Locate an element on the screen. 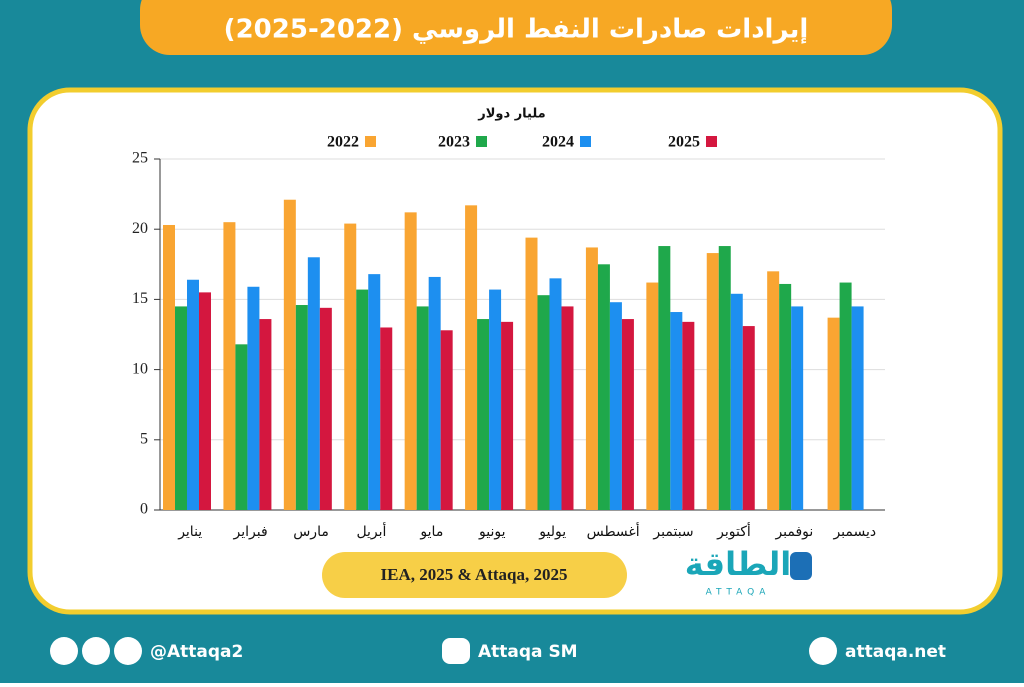  x-tick-label: فبراير is located at coordinates (250, 532).